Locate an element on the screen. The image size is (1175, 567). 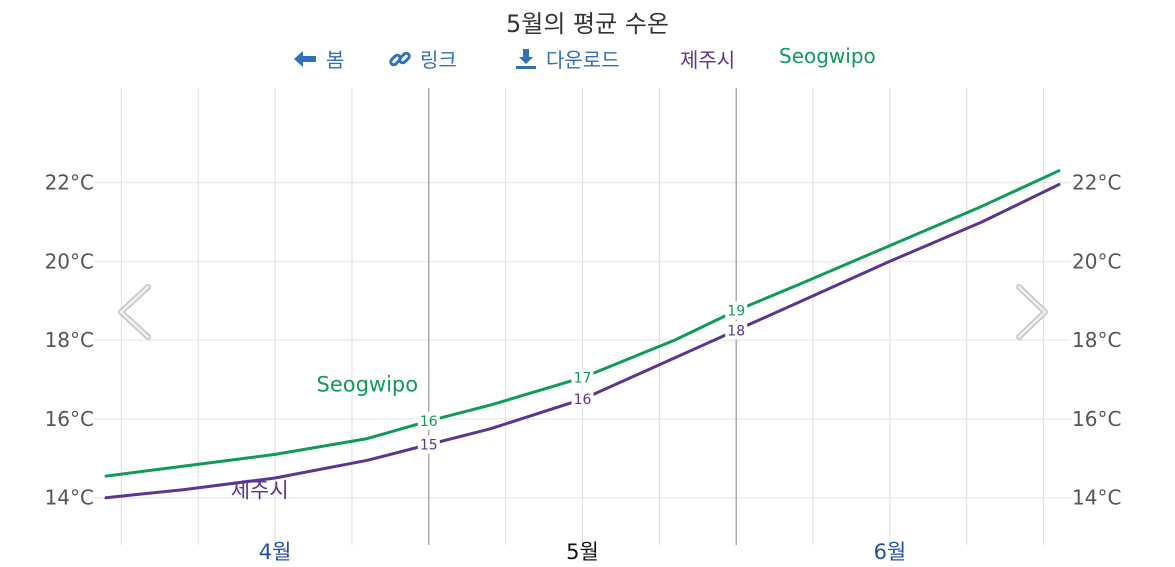
x-tick-label: 4월 is located at coordinates (275, 552).